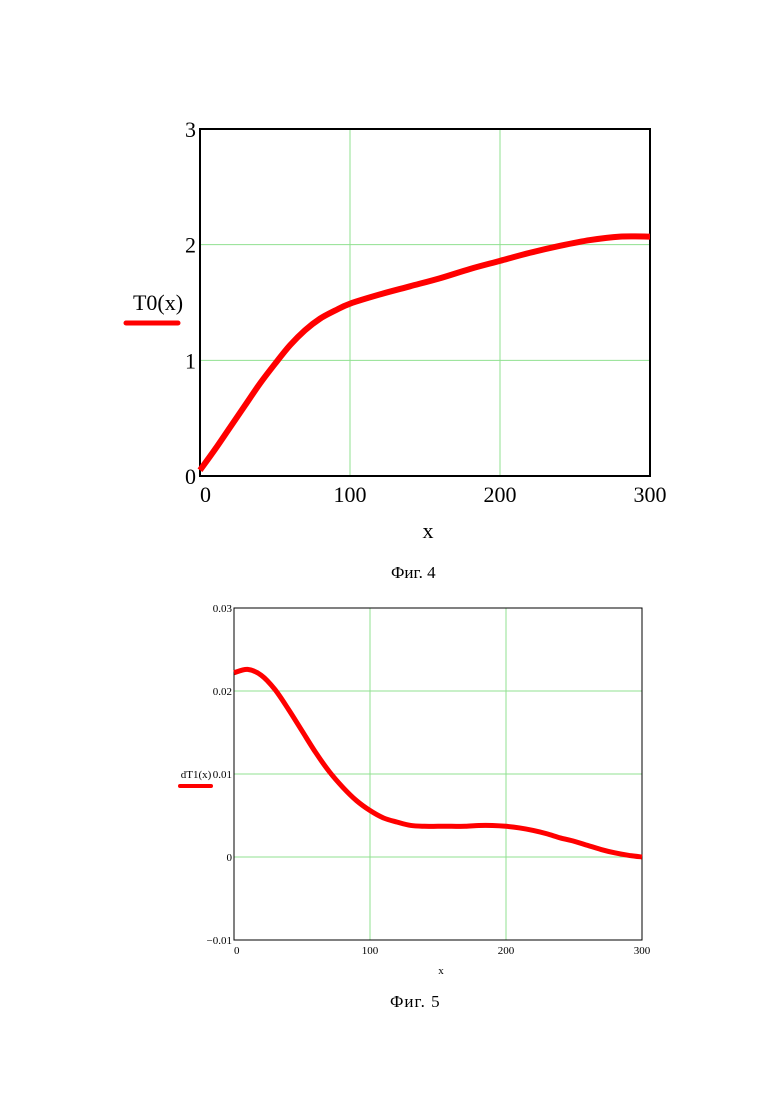 The image size is (780, 1103). I want to click on fig5-y-tick-label: 0.02, so click(222, 692).